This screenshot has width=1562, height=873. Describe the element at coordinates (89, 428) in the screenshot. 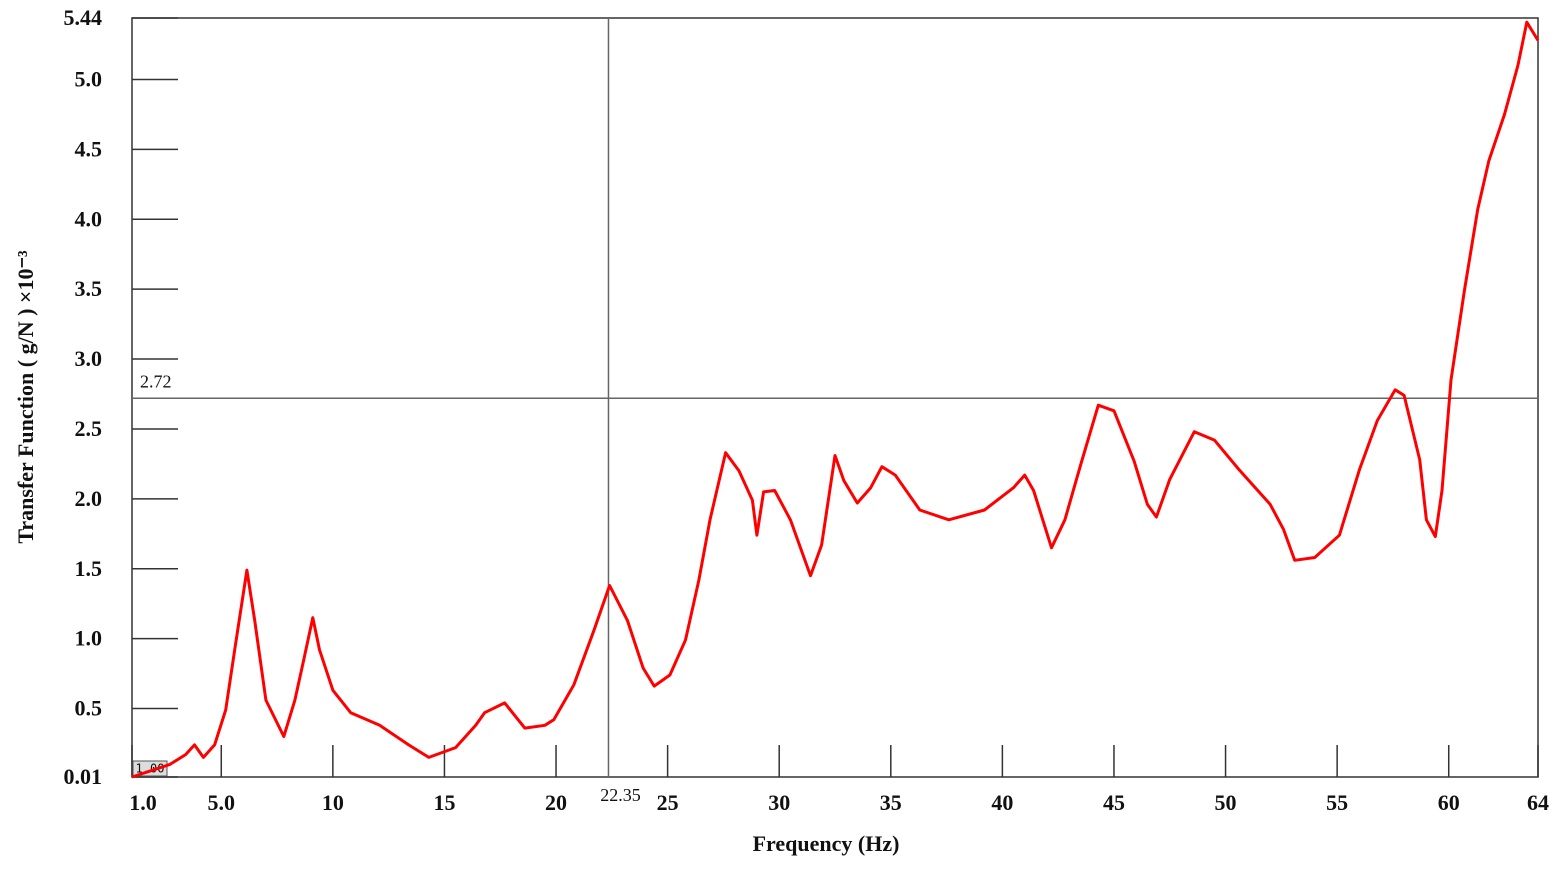

I see `y-tick-label: 2.5` at that location.